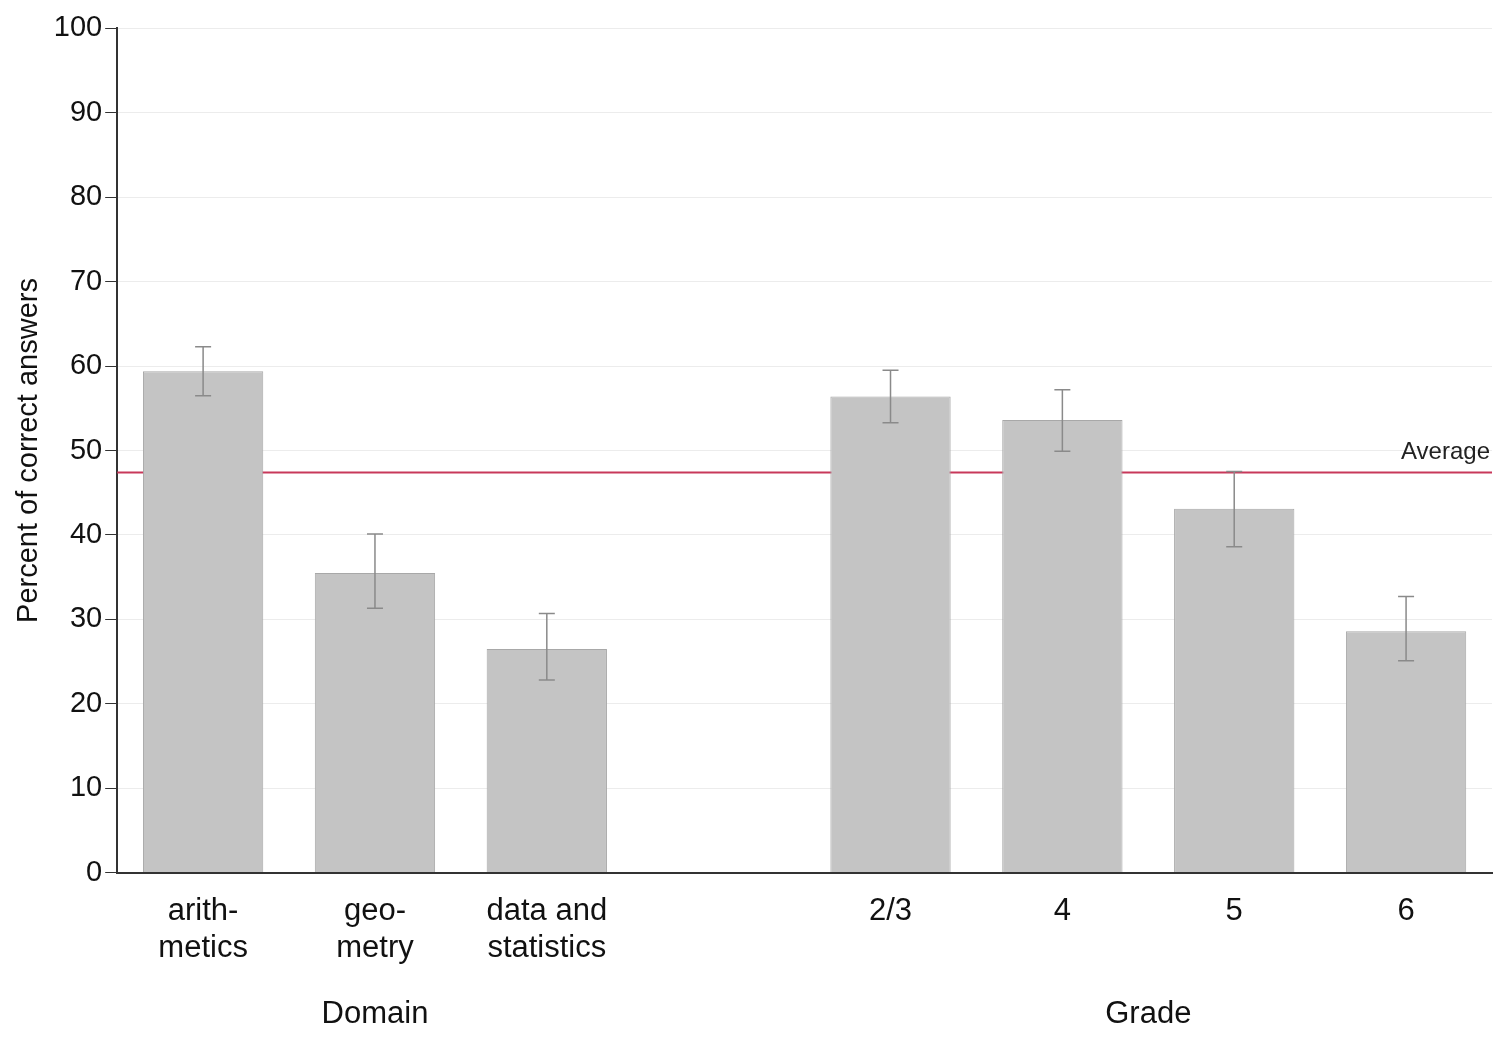 Image resolution: width=1510 pixels, height=1042 pixels. I want to click on y-tick-label: 50, so click(86, 448).